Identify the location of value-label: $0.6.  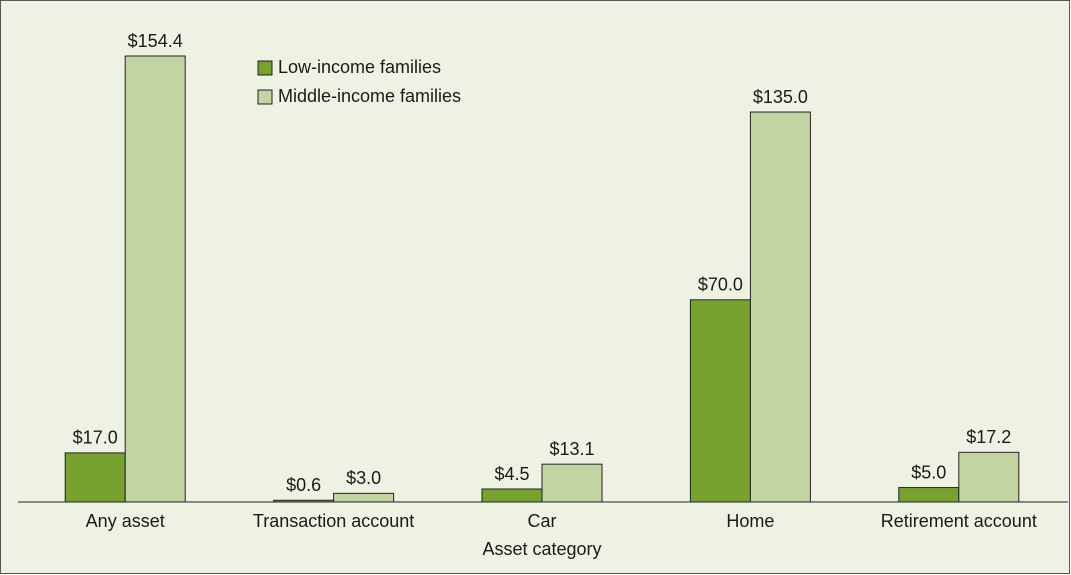
(303, 485).